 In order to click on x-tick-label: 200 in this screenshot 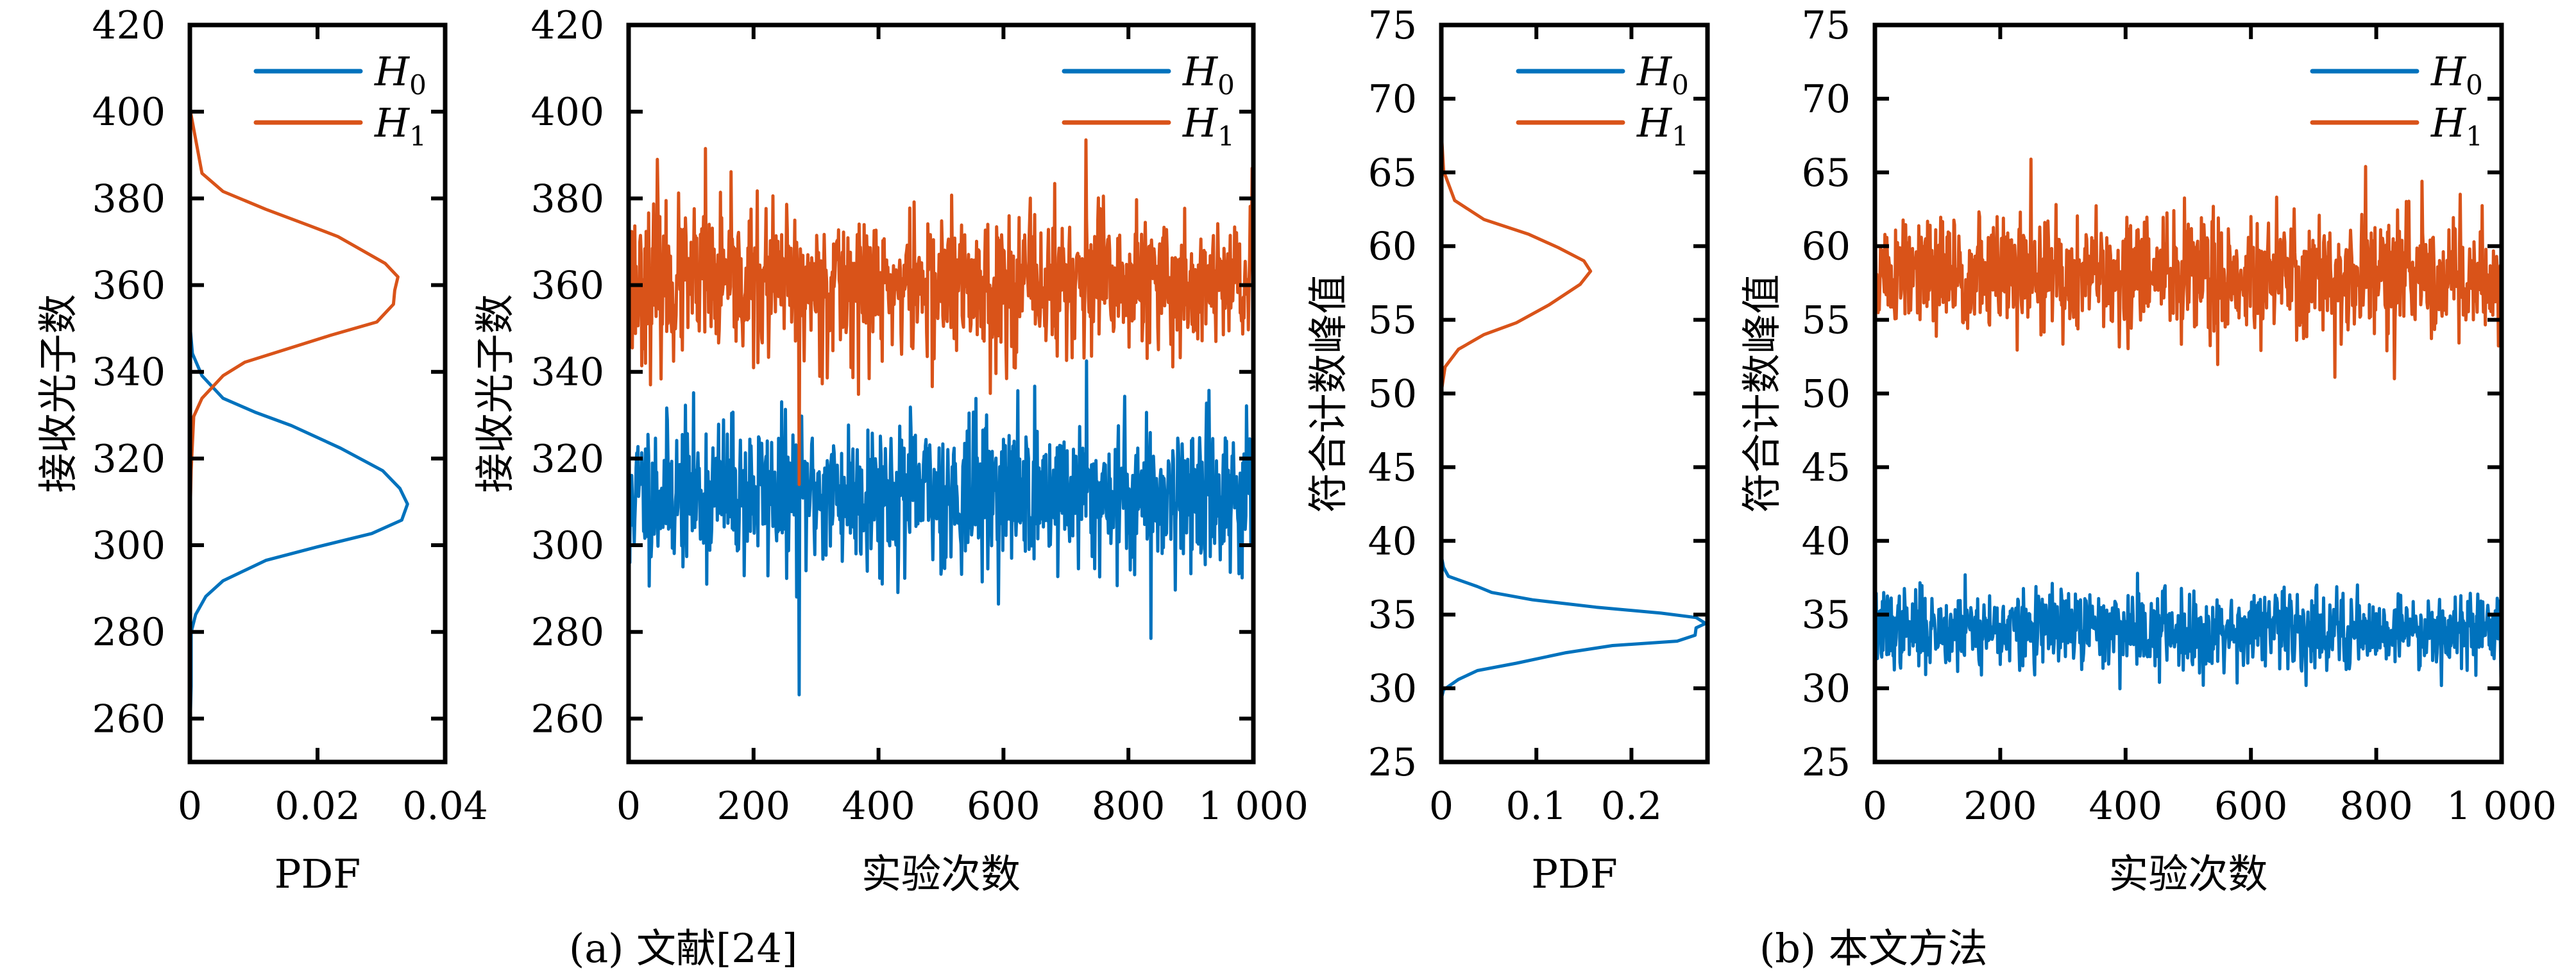, I will do `click(2000, 806)`.